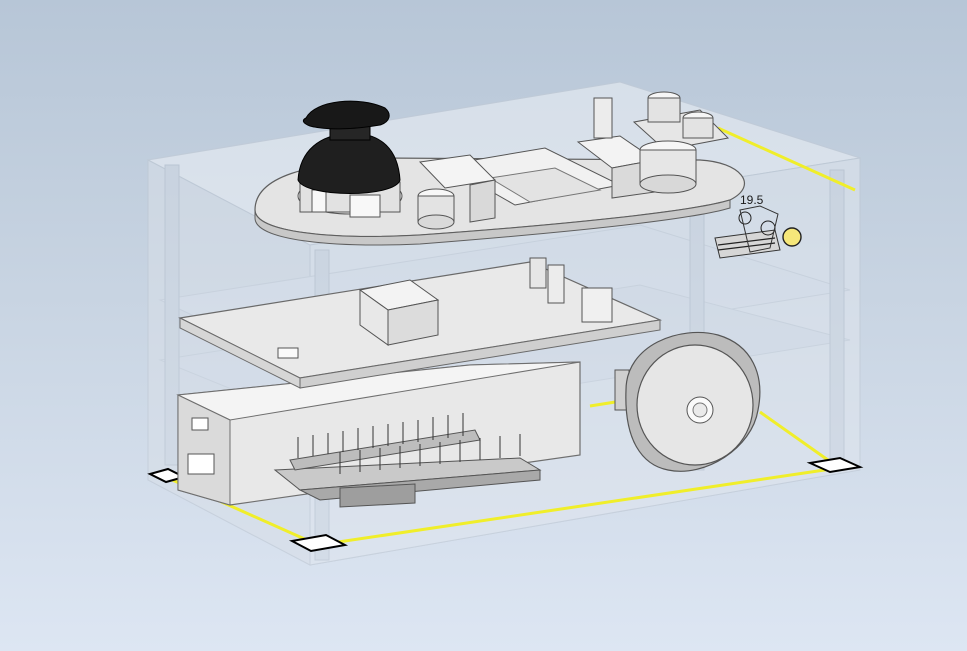  I want to click on round-speaker, so click(687, 401).